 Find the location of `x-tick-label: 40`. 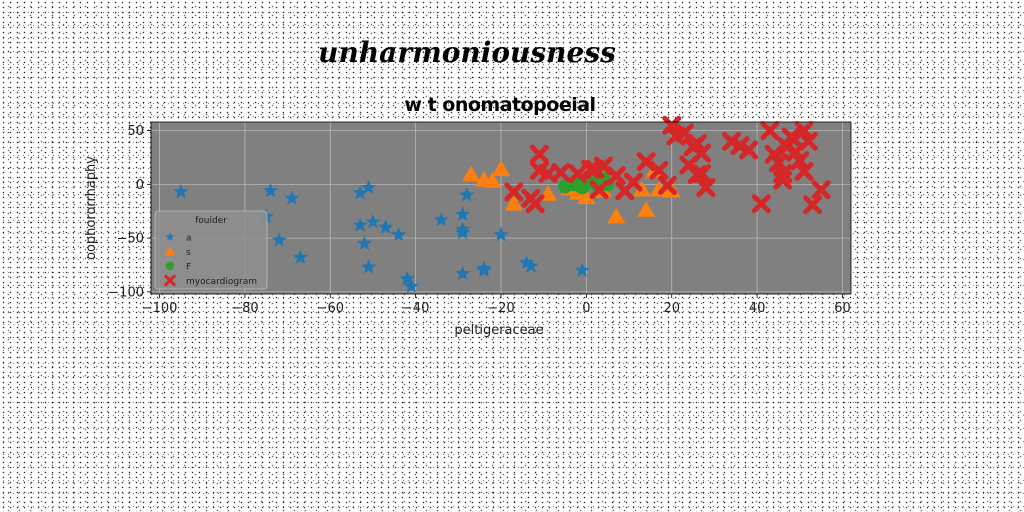

x-tick-label: 40 is located at coordinates (757, 308).